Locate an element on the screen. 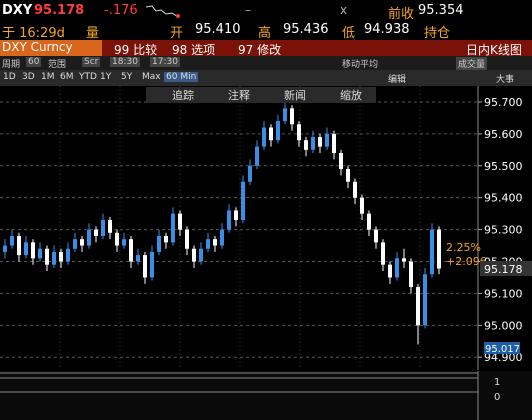  events: 大事 is located at coordinates (505, 80).